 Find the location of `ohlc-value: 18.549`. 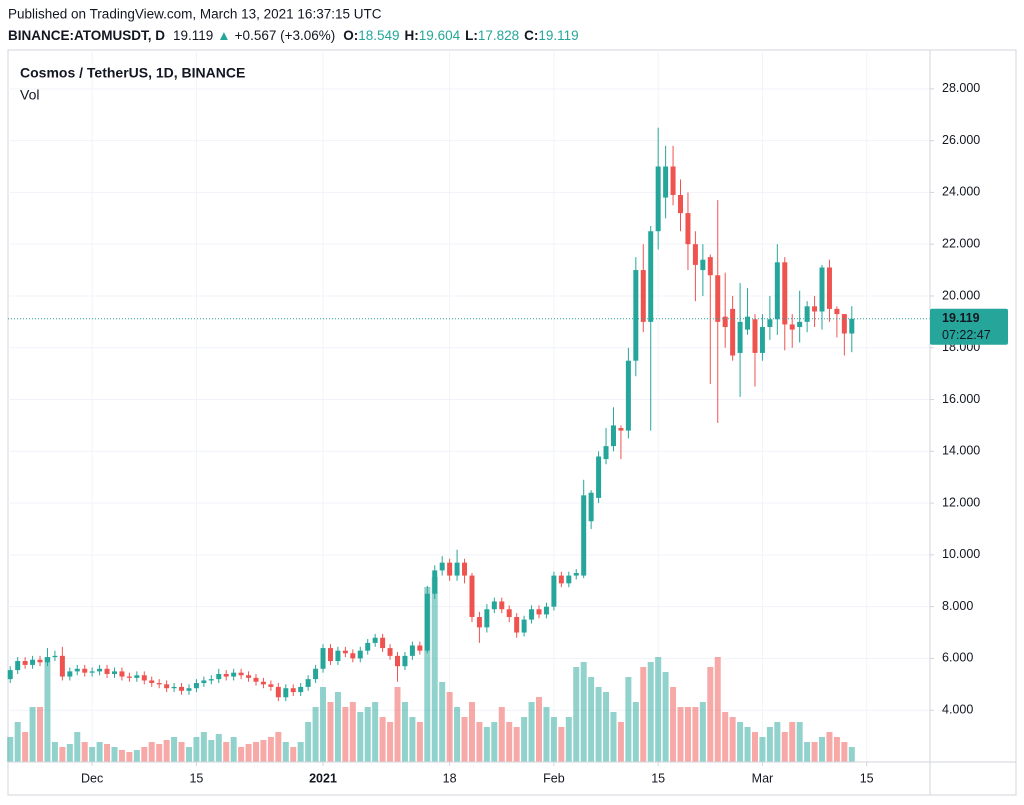

ohlc-value: 18.549 is located at coordinates (378, 35).